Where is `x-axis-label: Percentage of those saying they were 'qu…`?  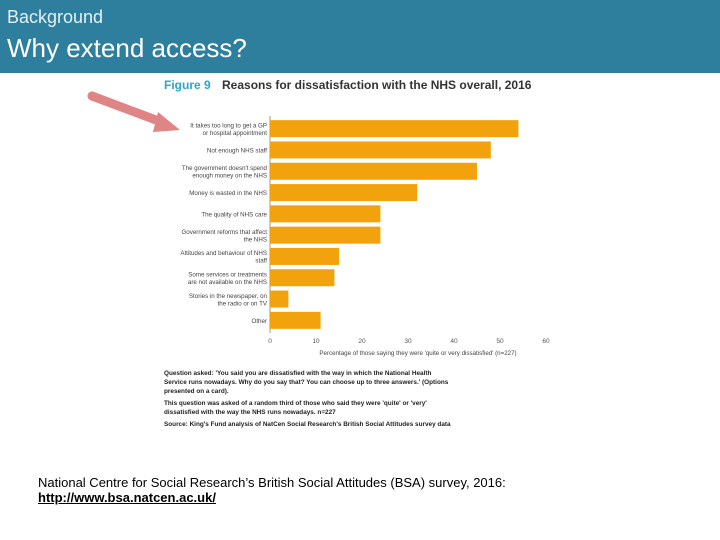 x-axis-label: Percentage of those saying they were 'qu… is located at coordinates (417, 353).